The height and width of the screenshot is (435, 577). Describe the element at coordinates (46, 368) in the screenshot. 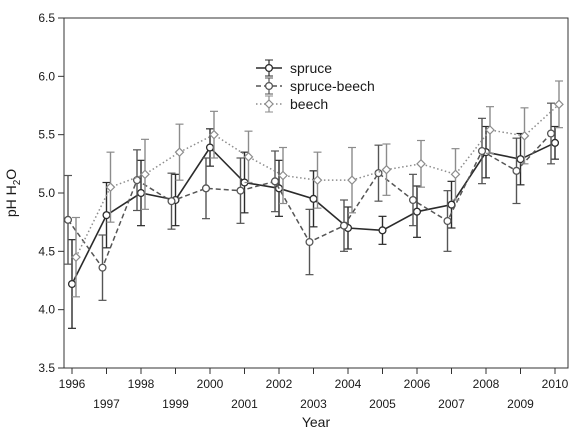

I see `y-tick-label: 3.5` at that location.